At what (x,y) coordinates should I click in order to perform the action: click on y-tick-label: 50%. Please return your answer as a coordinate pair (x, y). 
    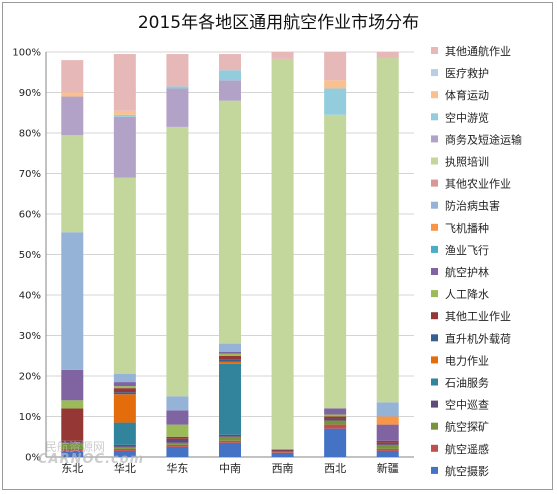
    Looking at the image, I should click on (30, 255).